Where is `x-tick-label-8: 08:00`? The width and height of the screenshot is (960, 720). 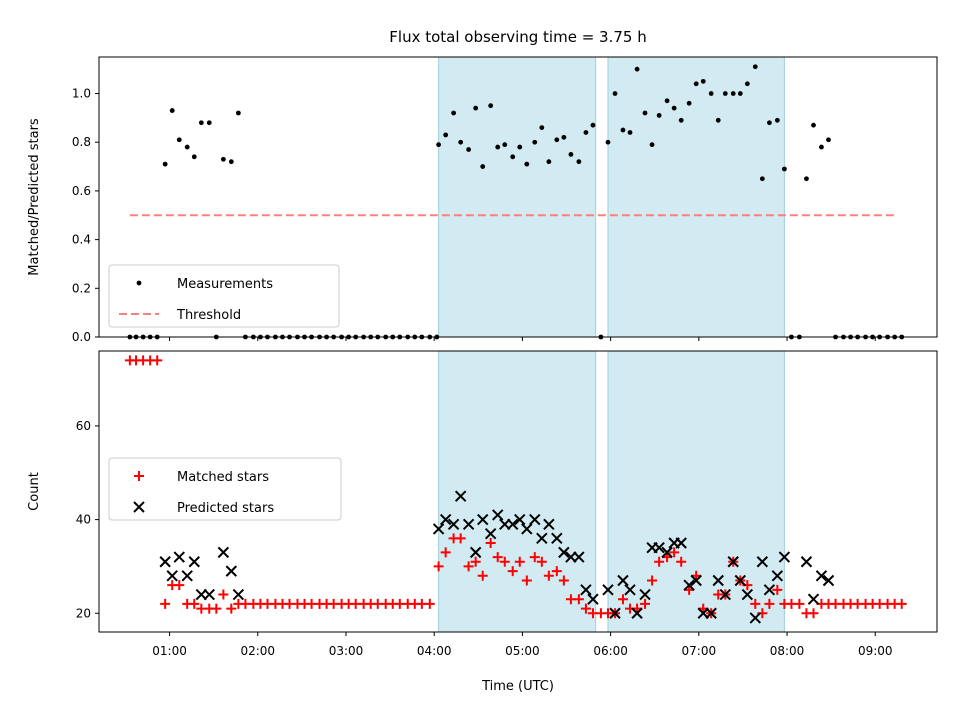
x-tick-label-8: 08:00 is located at coordinates (787, 651).